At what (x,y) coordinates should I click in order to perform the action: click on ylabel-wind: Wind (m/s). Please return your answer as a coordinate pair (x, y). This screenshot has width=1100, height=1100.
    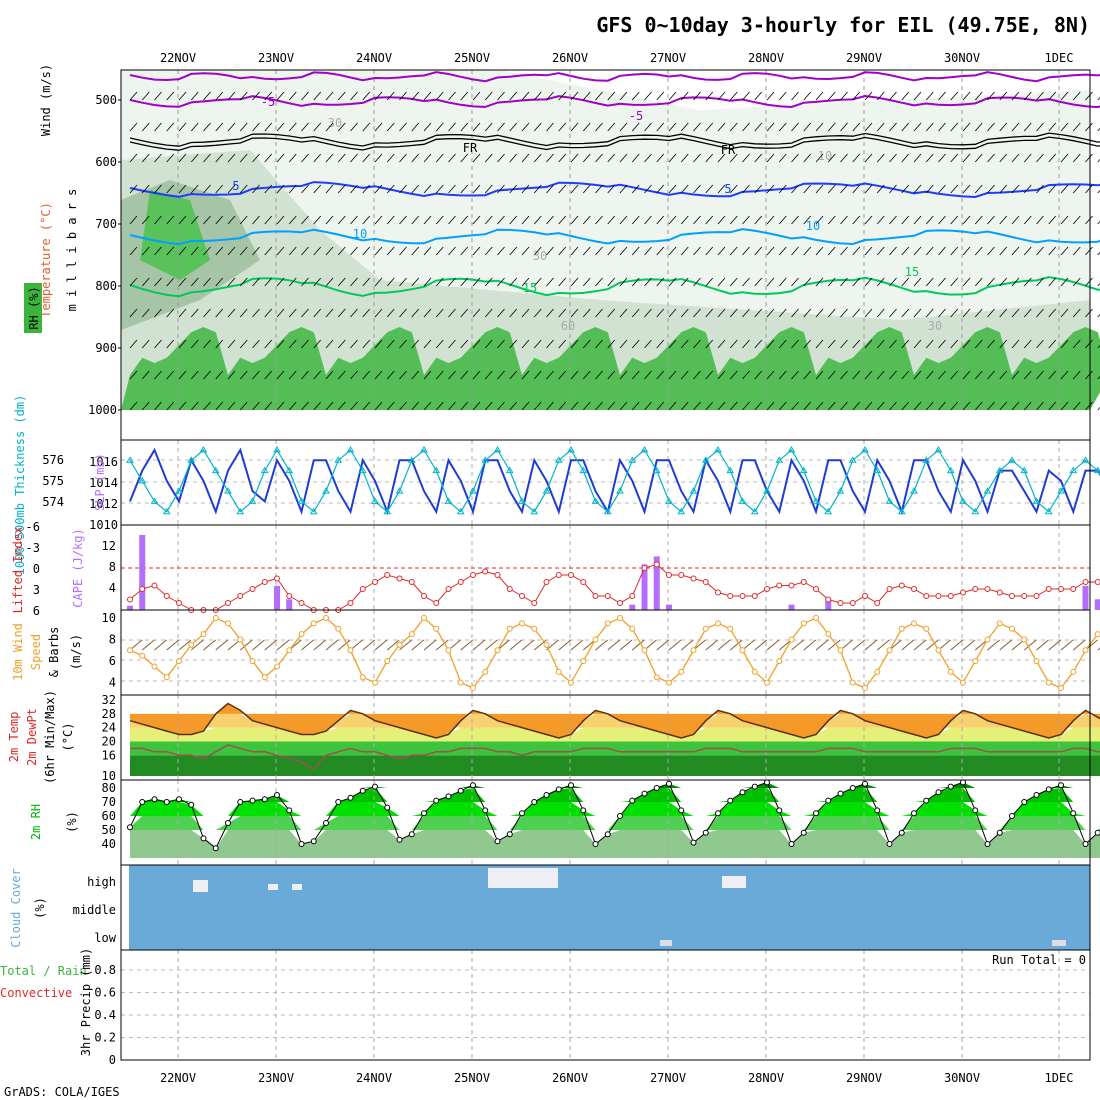
    Looking at the image, I should click on (46, 100).